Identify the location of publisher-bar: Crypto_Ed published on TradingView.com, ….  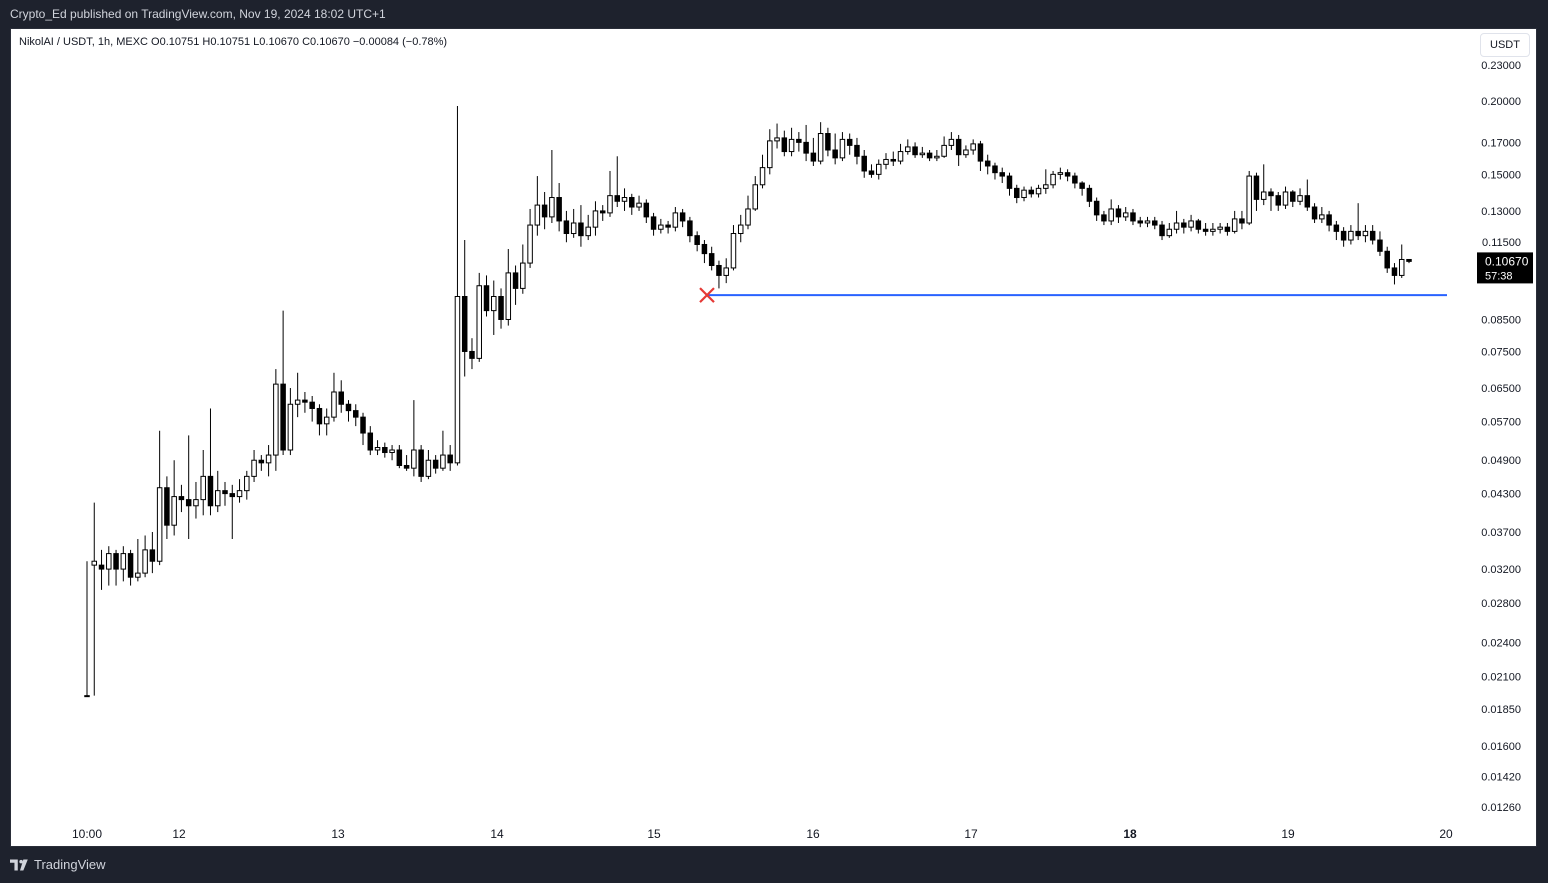
(774, 14).